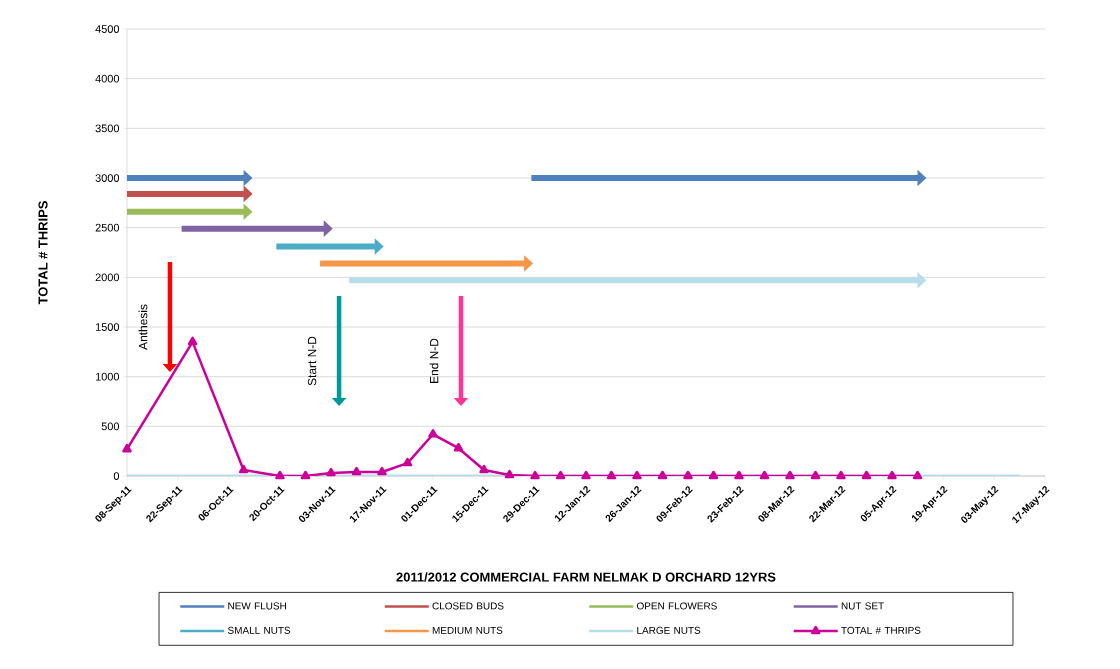 This screenshot has width=1120, height=669. Describe the element at coordinates (312, 361) in the screenshot. I see `annotation: Start N-D` at that location.